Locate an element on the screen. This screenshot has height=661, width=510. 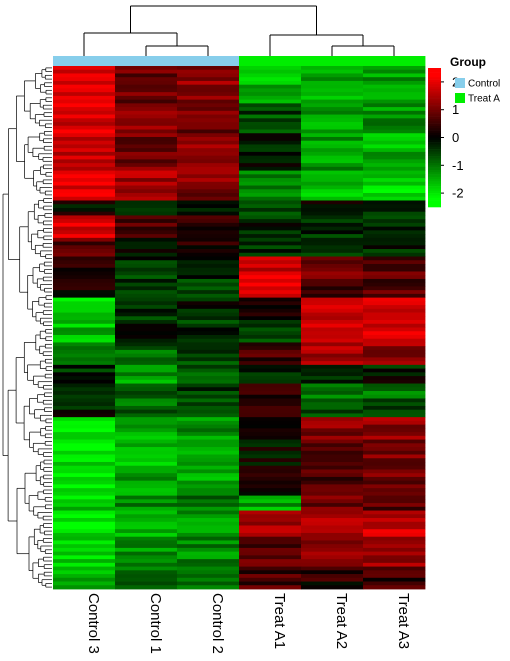
group-legend: Group Control Treat A is located at coordinates (475, 80).